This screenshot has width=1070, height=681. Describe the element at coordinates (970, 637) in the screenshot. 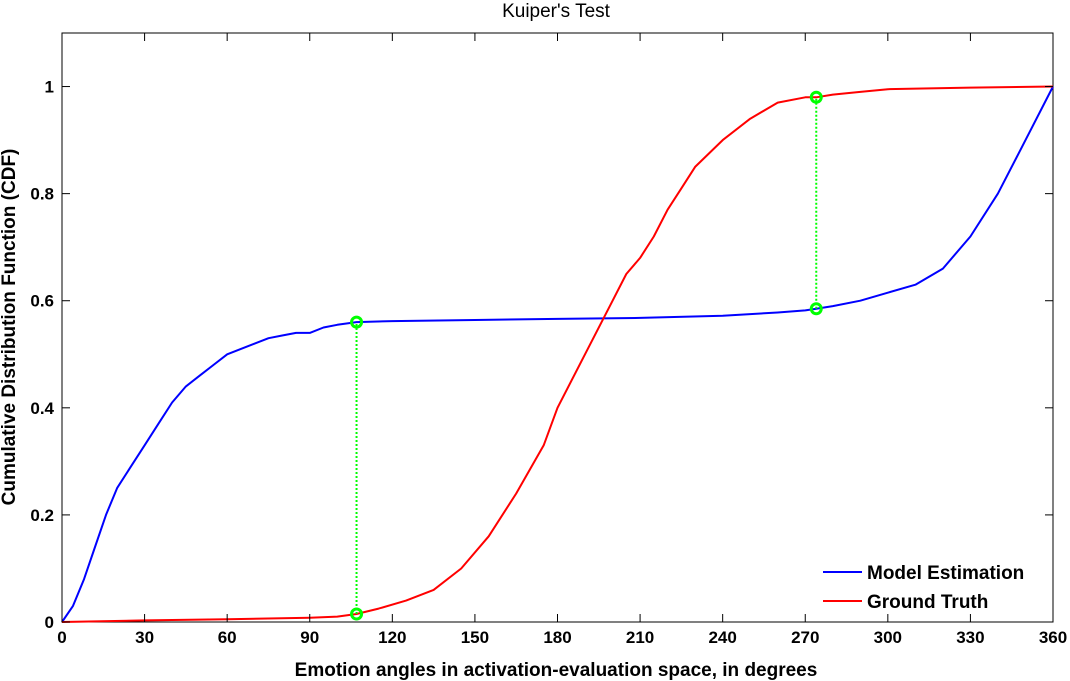

I see `x-tick-label: 330` at that location.